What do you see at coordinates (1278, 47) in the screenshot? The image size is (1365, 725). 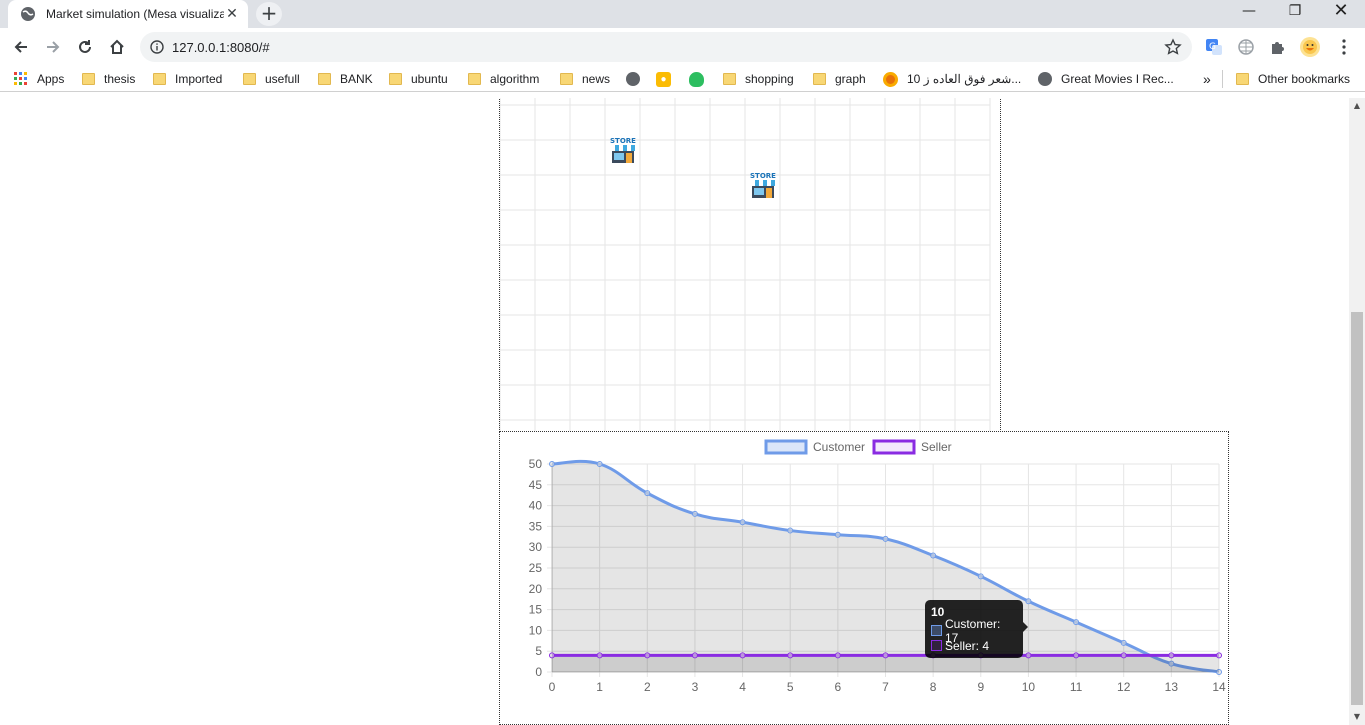 I see `extensions-puzzle-icon` at bounding box center [1278, 47].